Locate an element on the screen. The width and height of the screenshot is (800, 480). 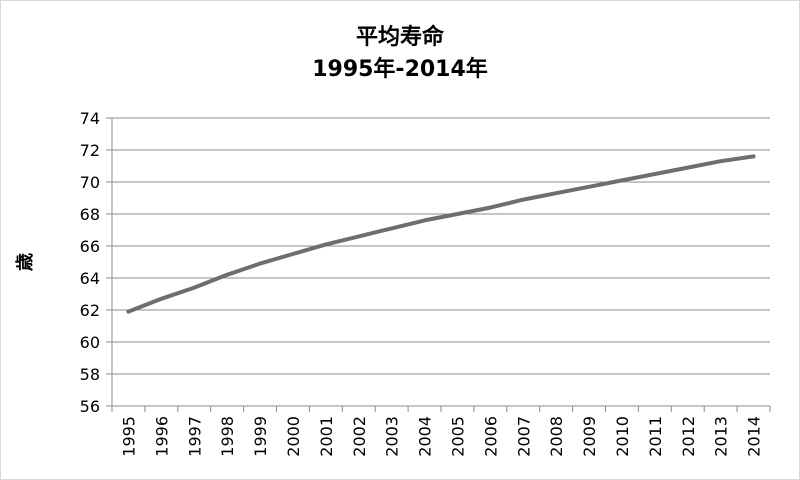
chart-title-block: 平均寿命 1995年-2014年 is located at coordinates (400, 54).